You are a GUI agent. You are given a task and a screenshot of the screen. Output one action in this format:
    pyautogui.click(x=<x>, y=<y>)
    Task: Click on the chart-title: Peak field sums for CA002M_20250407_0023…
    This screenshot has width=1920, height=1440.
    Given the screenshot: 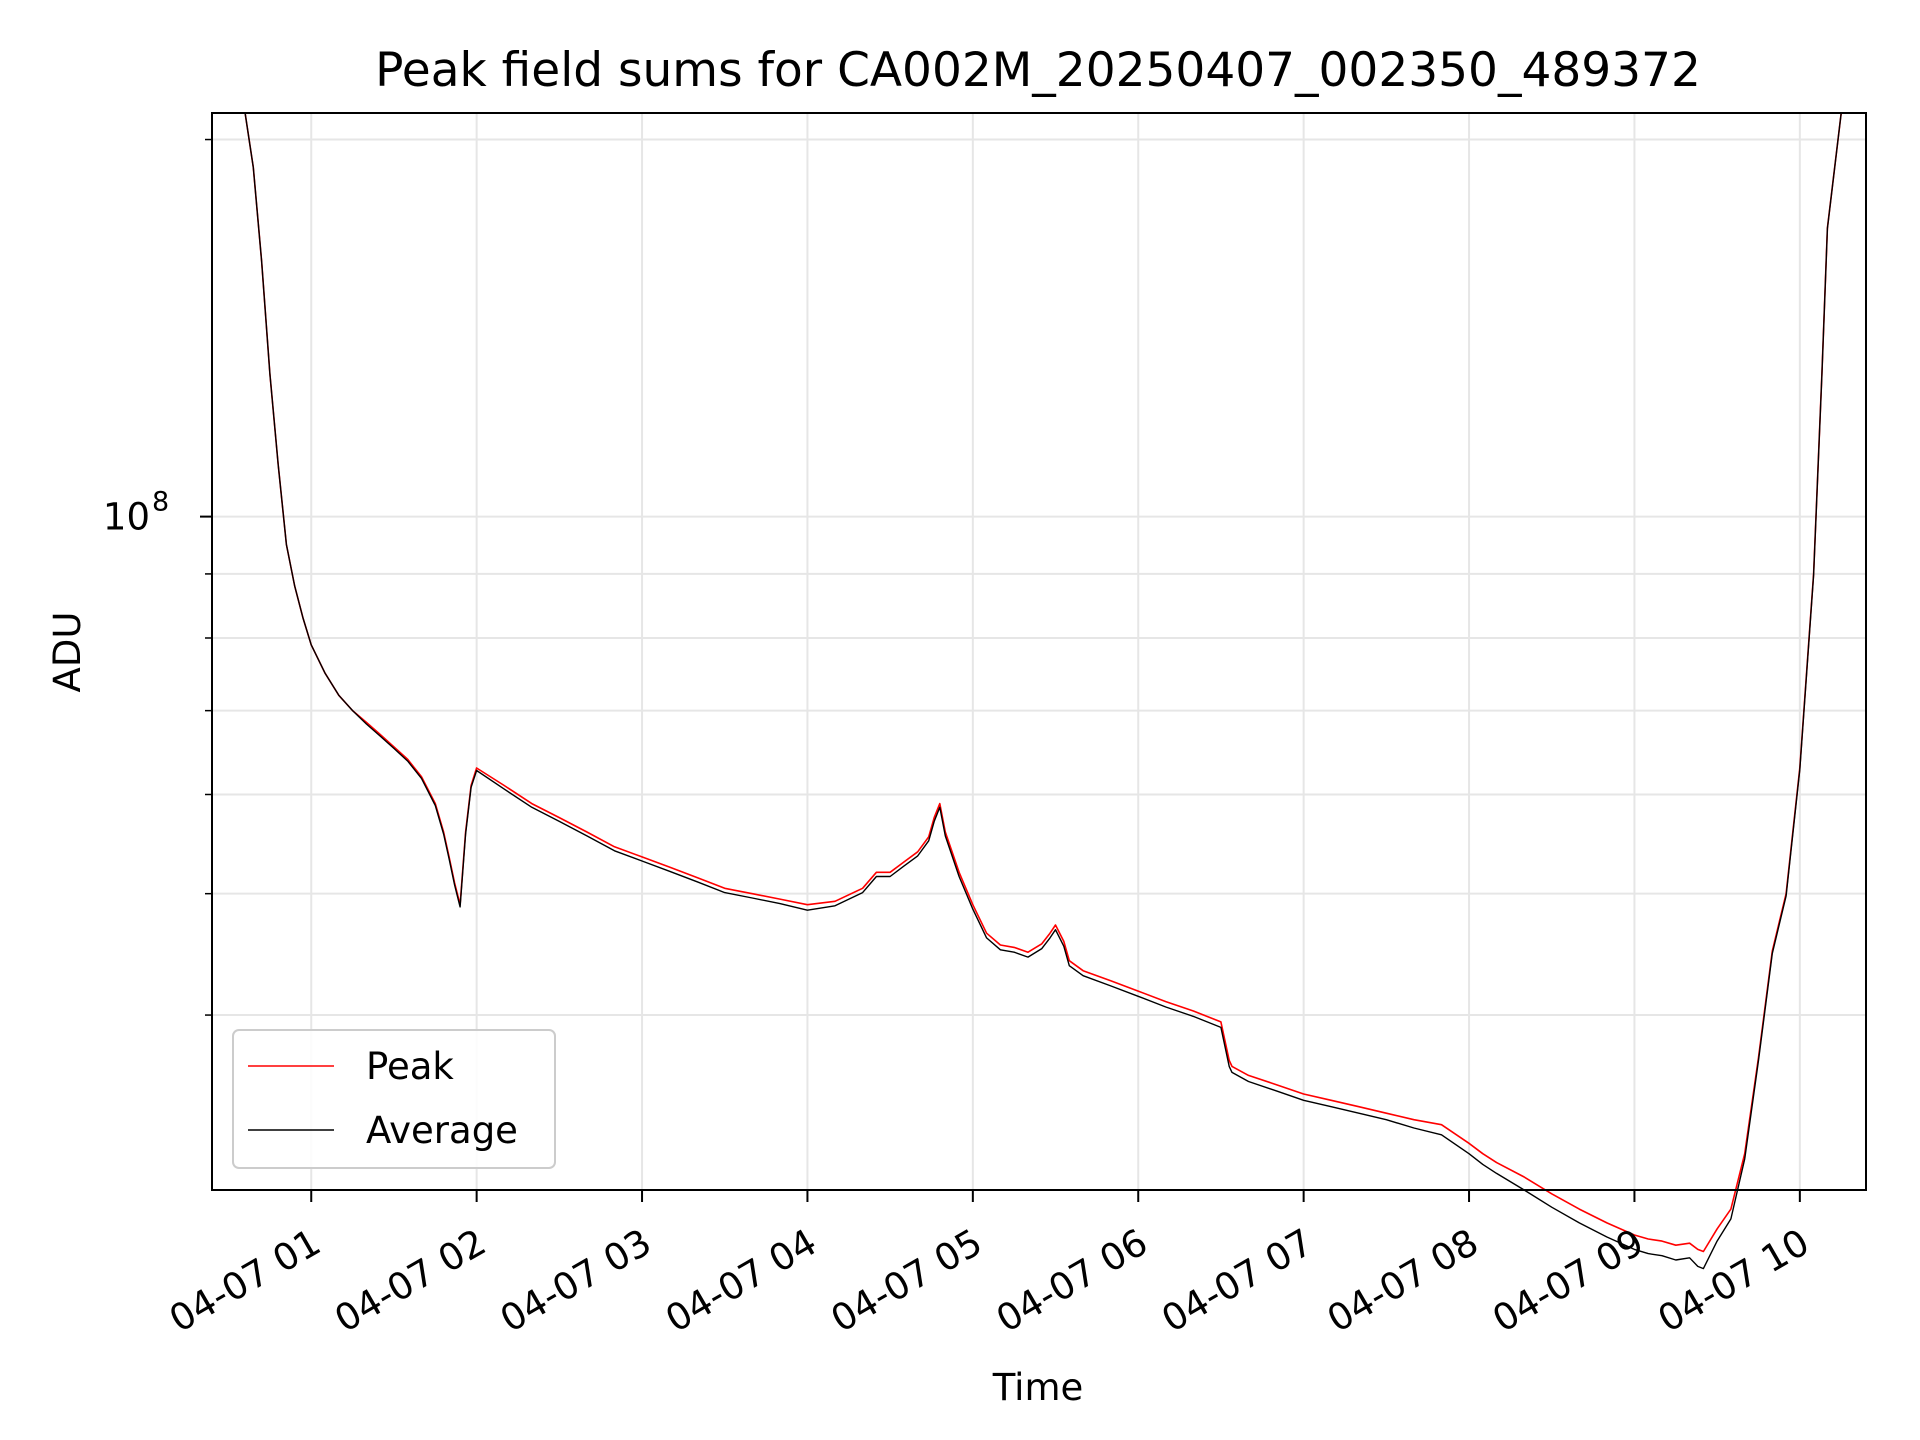 What is the action you would take?
    pyautogui.click(x=1038, y=70)
    